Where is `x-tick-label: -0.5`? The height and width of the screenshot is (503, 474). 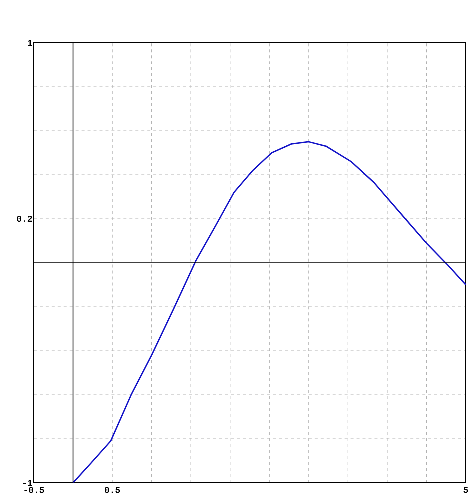
x-tick-label: -0.5 is located at coordinates (34, 490).